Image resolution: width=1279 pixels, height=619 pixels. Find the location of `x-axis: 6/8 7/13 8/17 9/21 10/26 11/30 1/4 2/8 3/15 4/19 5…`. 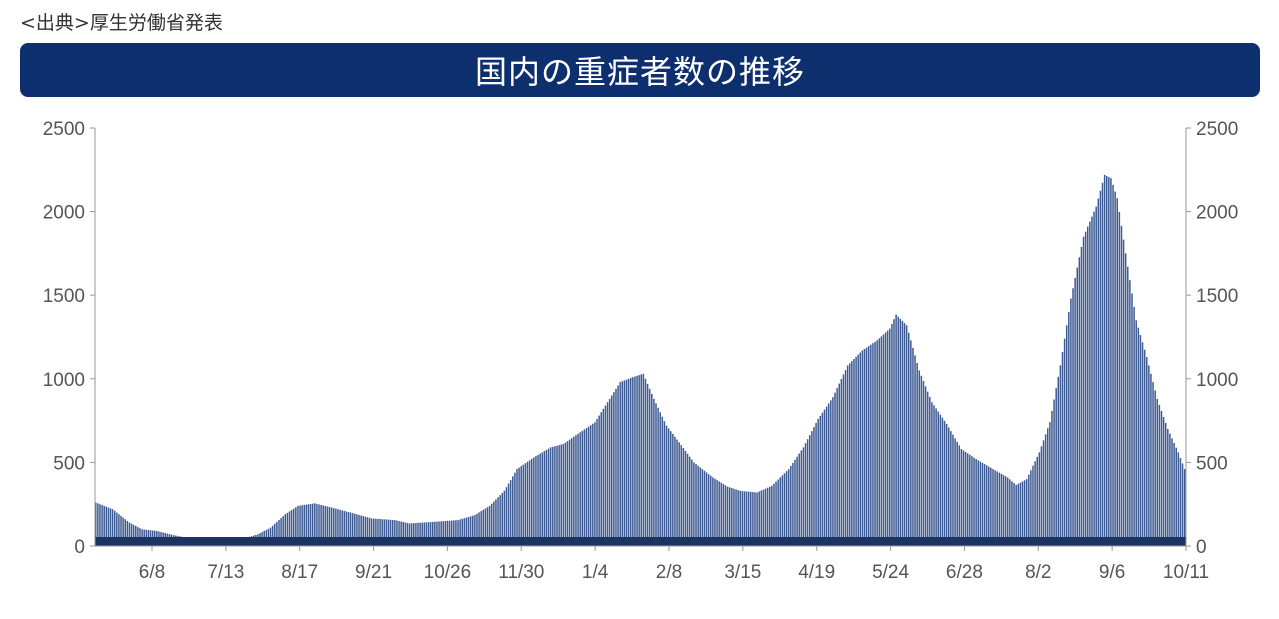

x-axis: 6/8 7/13 8/17 9/21 10/26 11/30 1/4 2/8 3/15 4/19 5… is located at coordinates (674, 564).